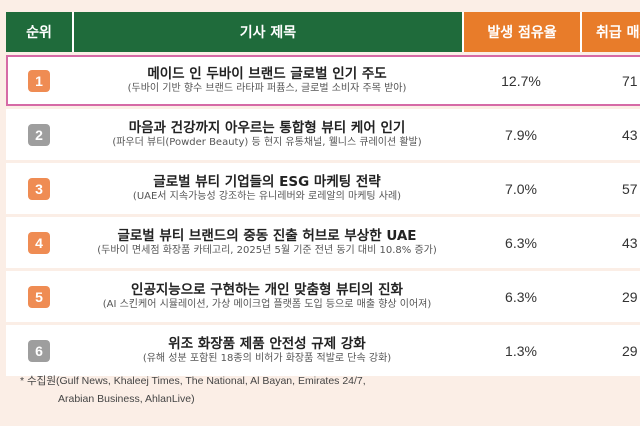 This screenshot has width=640, height=426. Describe the element at coordinates (267, 88) in the screenshot. I see `article-subtitle: (두바이 기반 향수 브랜드 라타파 퍼퓸스, 글로벌 소비자 주목 받아)` at that location.